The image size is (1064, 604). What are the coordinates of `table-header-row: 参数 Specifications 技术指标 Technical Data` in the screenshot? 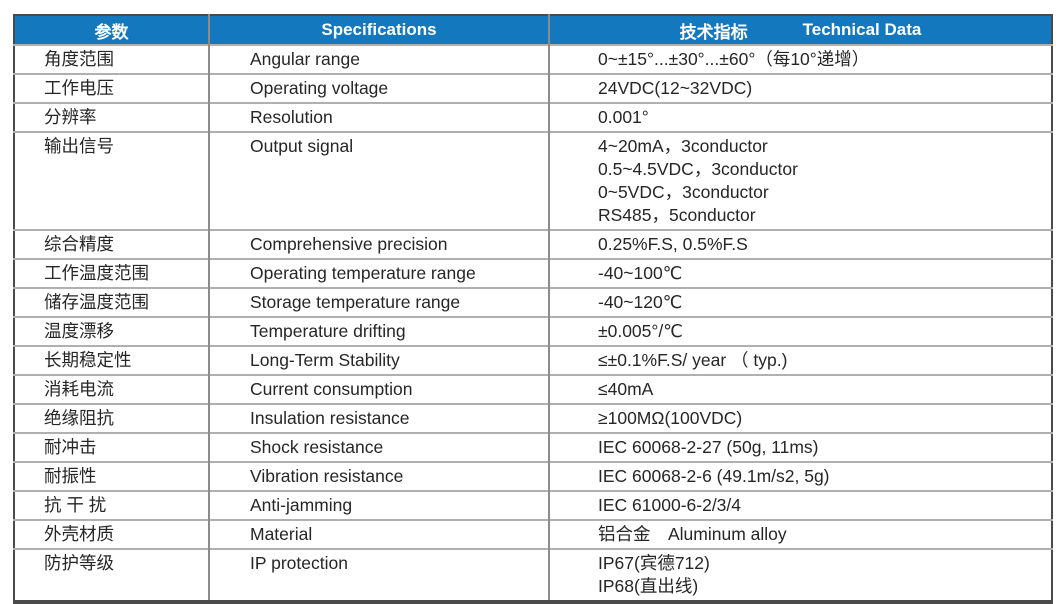 It's located at (533, 30).